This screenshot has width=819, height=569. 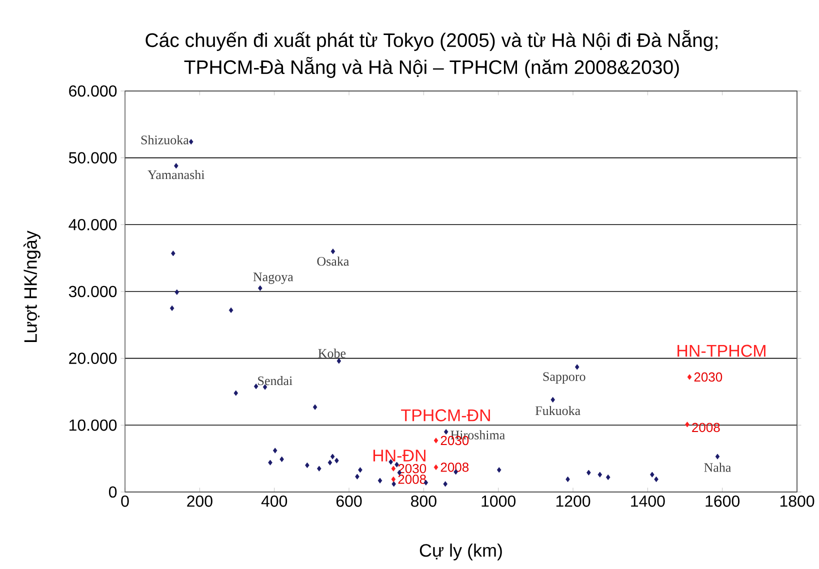 What do you see at coordinates (573, 501) in the screenshot?
I see `x-tick-label: 1200` at bounding box center [573, 501].